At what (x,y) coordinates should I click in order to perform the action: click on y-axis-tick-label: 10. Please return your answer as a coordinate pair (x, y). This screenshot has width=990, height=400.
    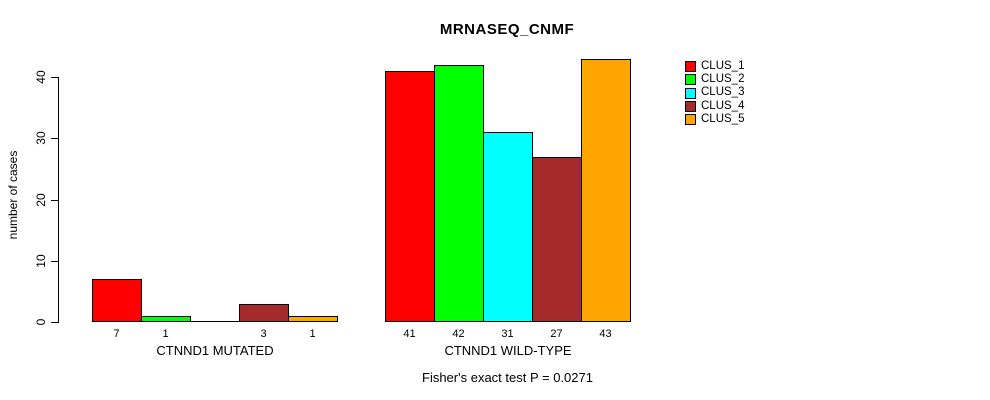
    Looking at the image, I should click on (41, 261).